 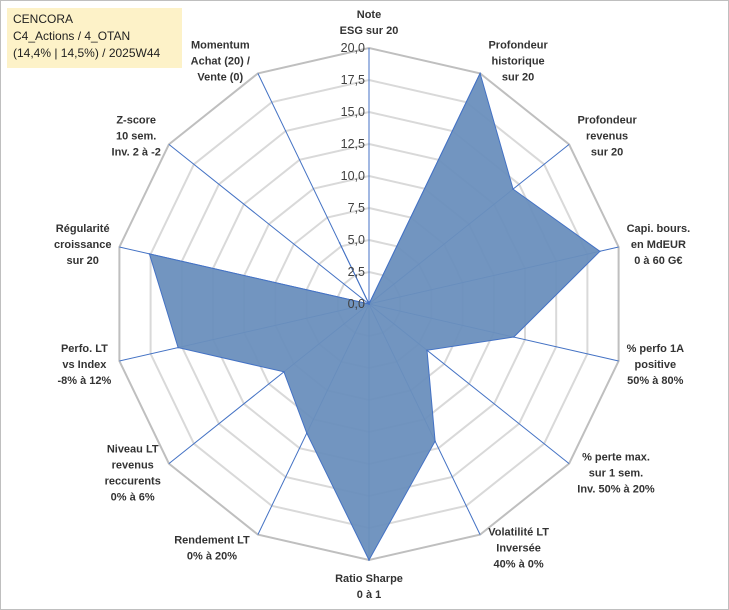 What do you see at coordinates (356, 240) in the screenshot?
I see `tick-label: 5,0` at bounding box center [356, 240].